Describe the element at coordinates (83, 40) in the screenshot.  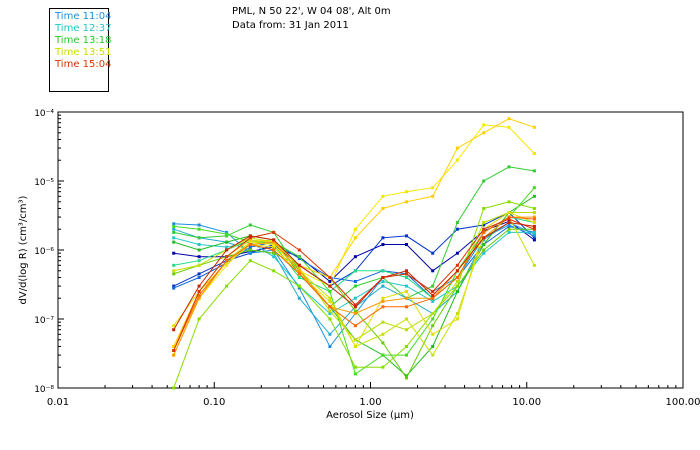
I see `legend-item-1318: Time 13:18` at that location.